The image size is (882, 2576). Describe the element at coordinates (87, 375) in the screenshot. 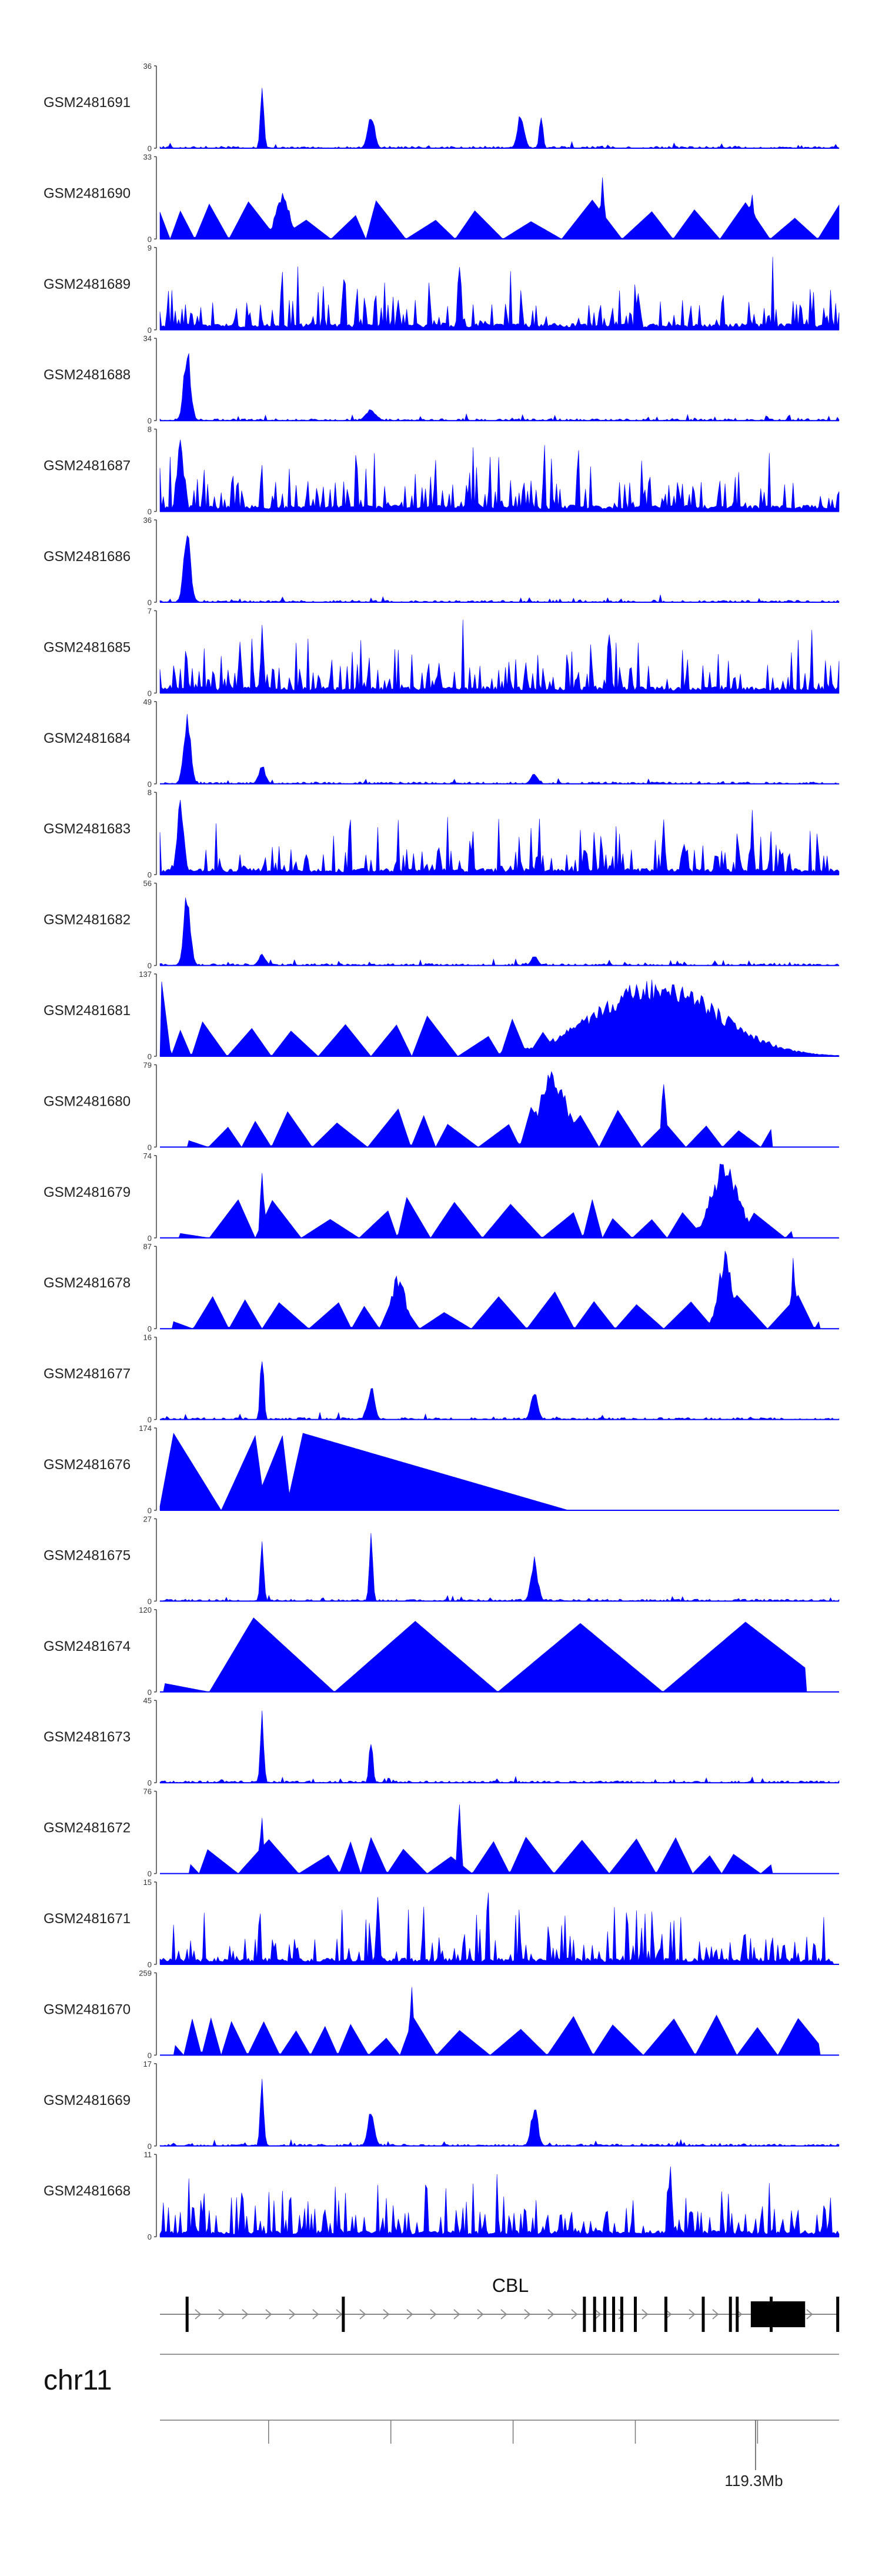

I see `track-label: GSM2481688` at that location.